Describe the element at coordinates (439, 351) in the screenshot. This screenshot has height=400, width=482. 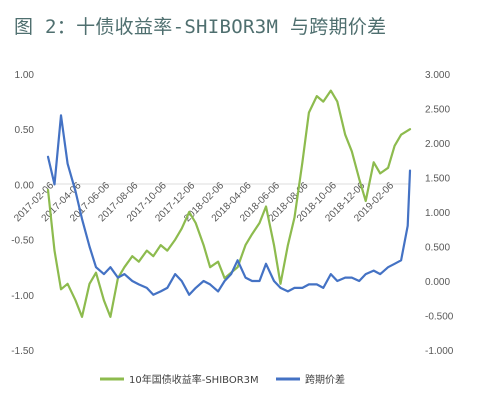
I see `right-tick-label: -1.000` at that location.